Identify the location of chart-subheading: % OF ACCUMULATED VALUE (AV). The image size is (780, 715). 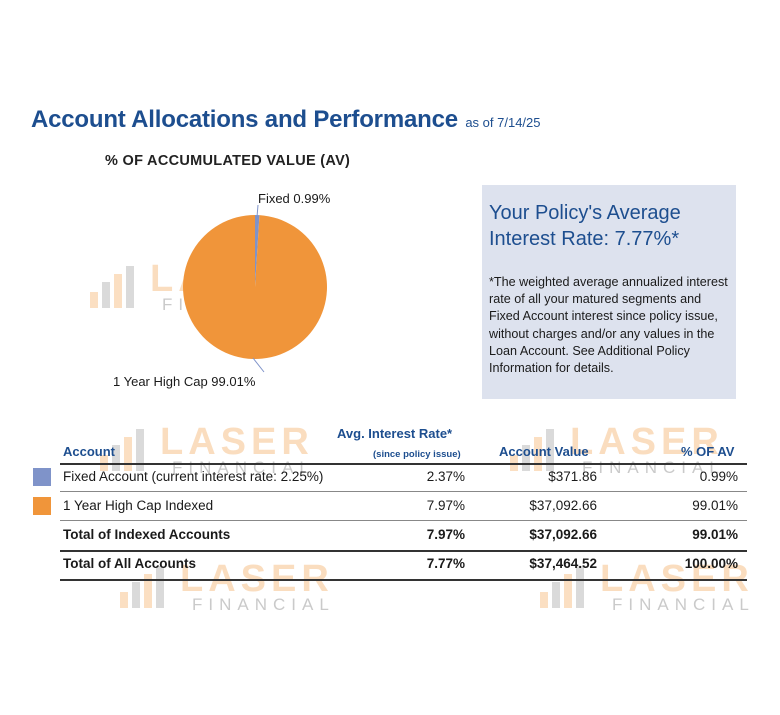
(228, 161).